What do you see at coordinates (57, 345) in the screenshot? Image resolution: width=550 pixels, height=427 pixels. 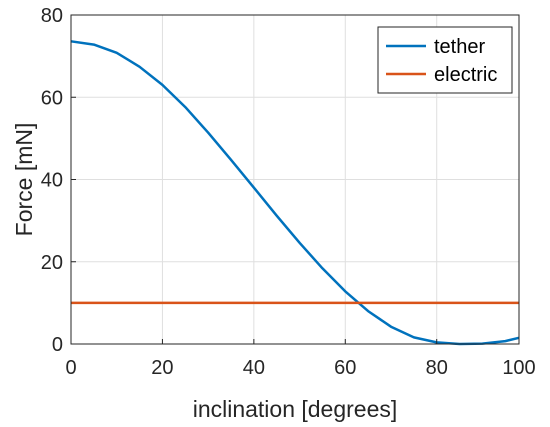 I see `y-tick-label: 0` at bounding box center [57, 345].